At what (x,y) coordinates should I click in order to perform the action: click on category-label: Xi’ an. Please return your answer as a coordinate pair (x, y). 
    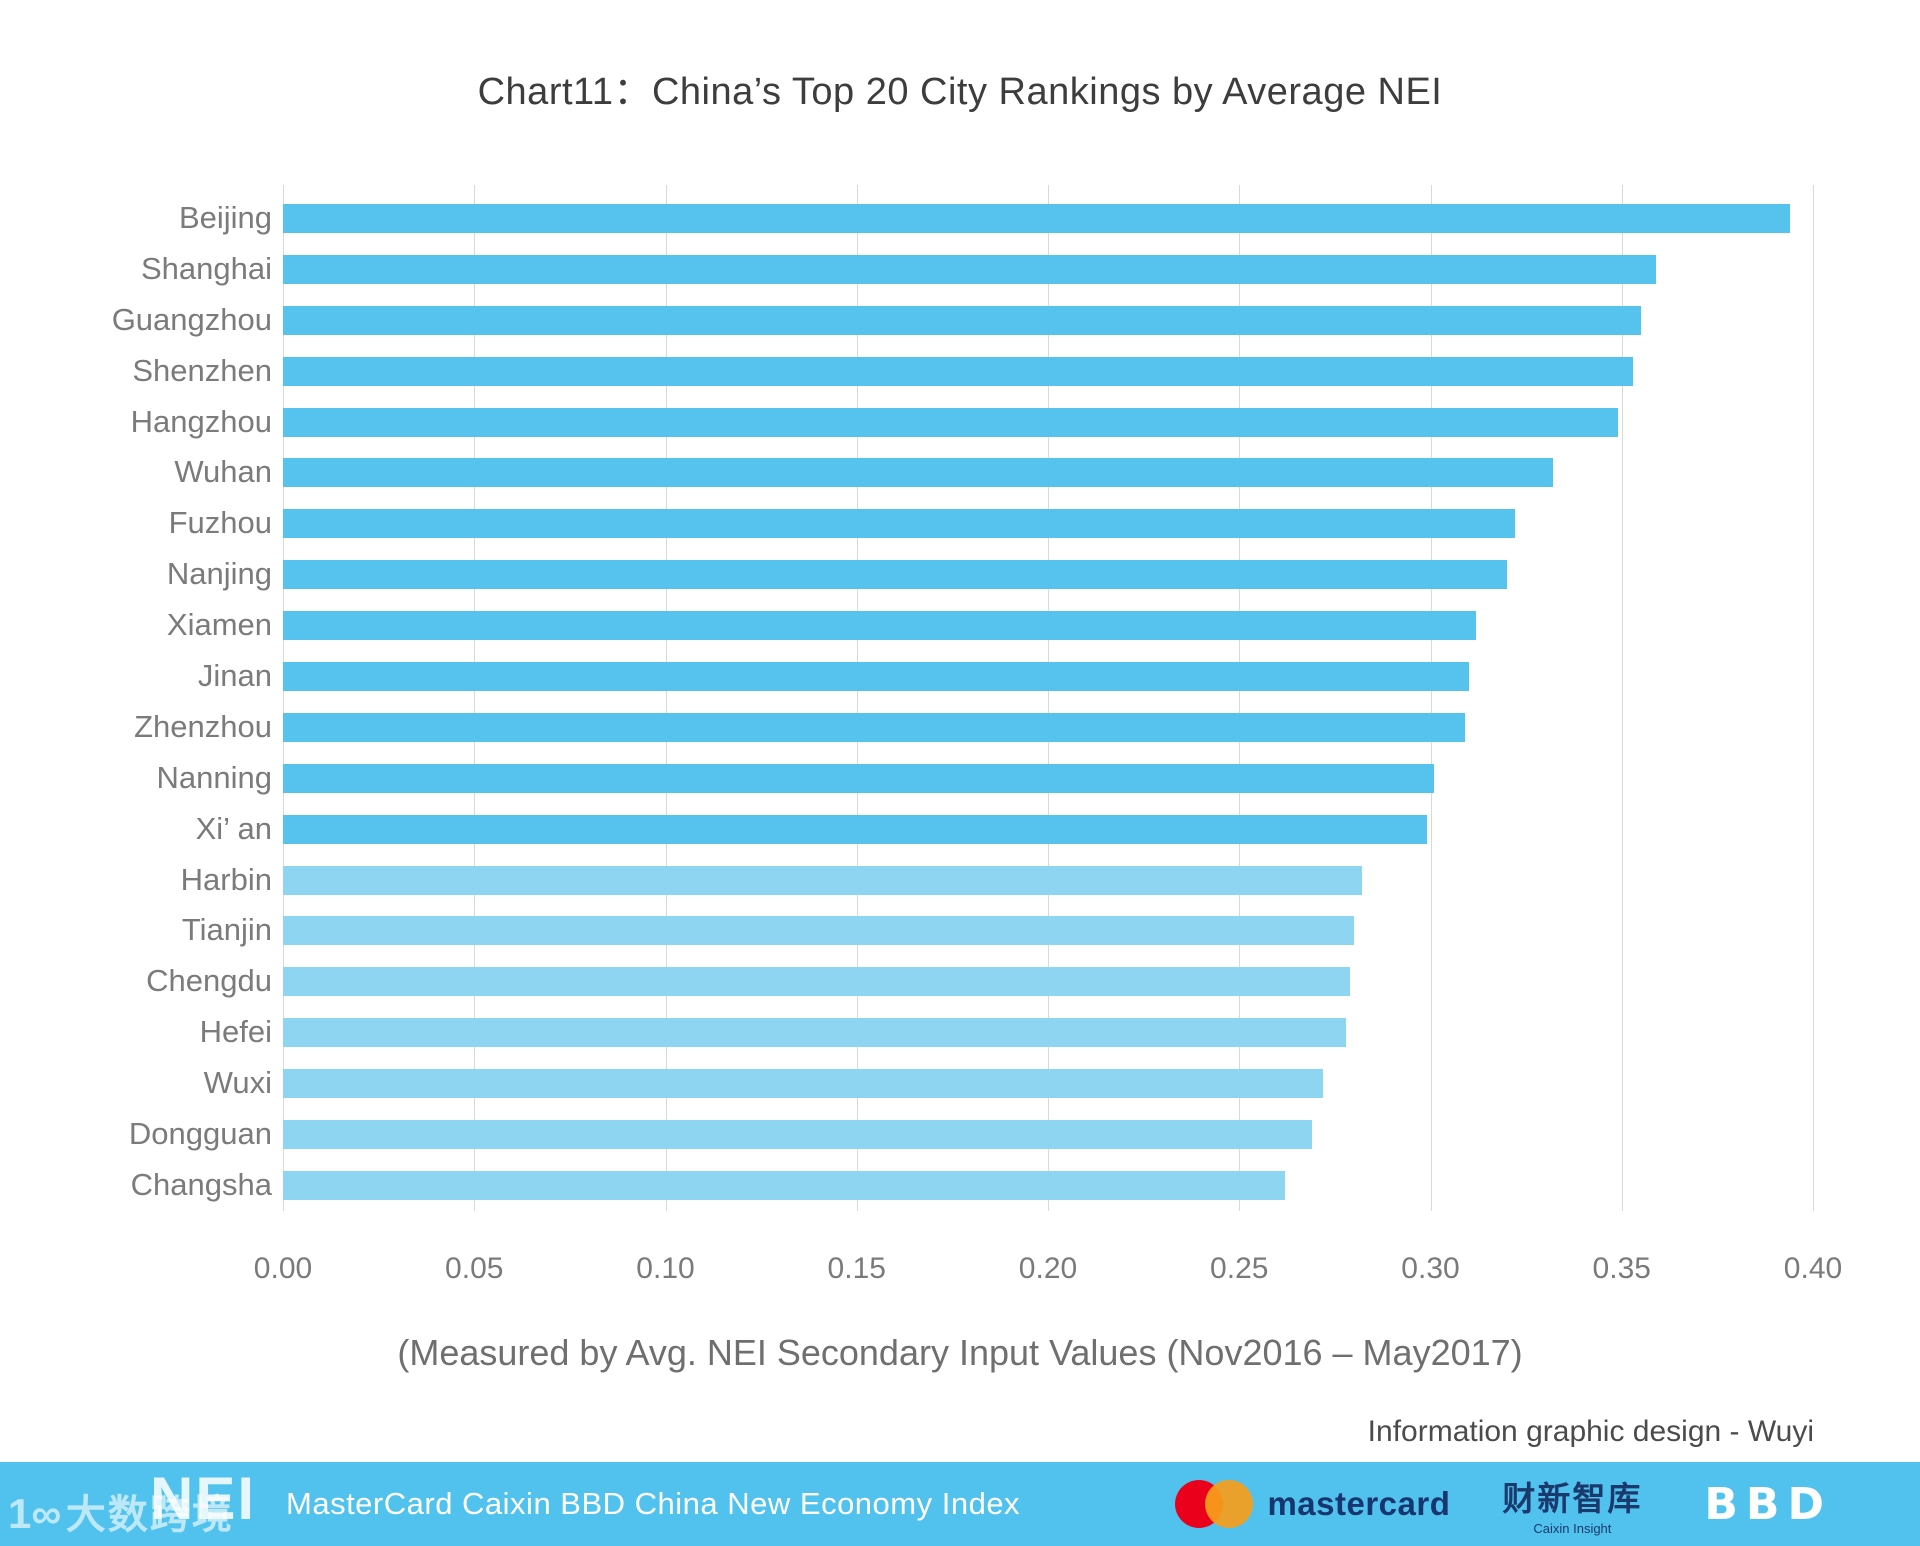
    Looking at the image, I should click on (233, 828).